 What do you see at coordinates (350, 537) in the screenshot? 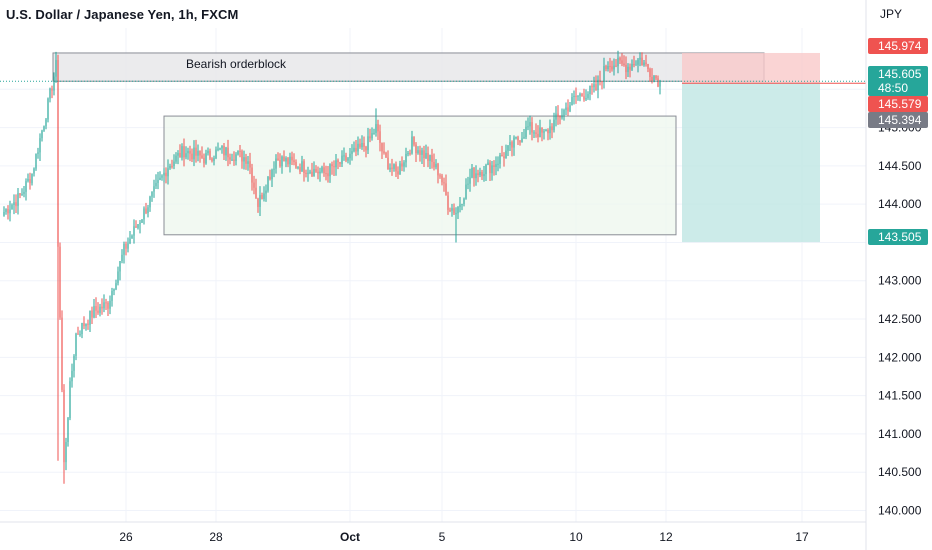
I see `x-tick-label: Oct` at bounding box center [350, 537].